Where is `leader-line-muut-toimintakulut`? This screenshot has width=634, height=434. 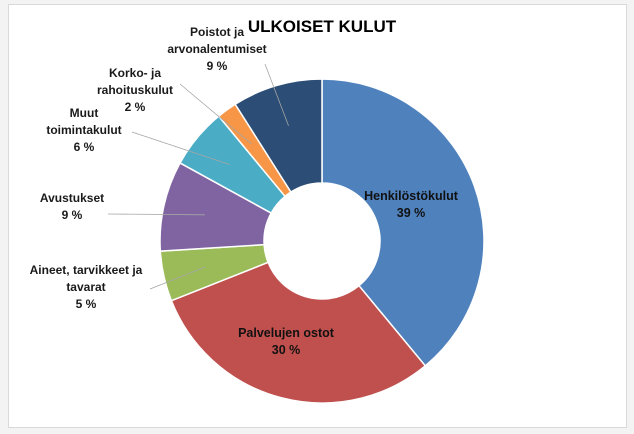
leader-line-muut-toimintakulut is located at coordinates (180, 148).